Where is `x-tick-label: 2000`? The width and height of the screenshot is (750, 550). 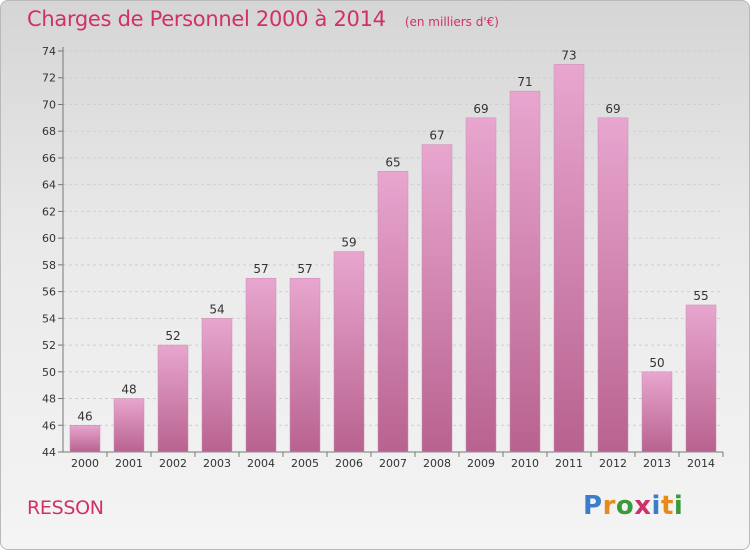 x-tick-label: 2000 is located at coordinates (85, 463).